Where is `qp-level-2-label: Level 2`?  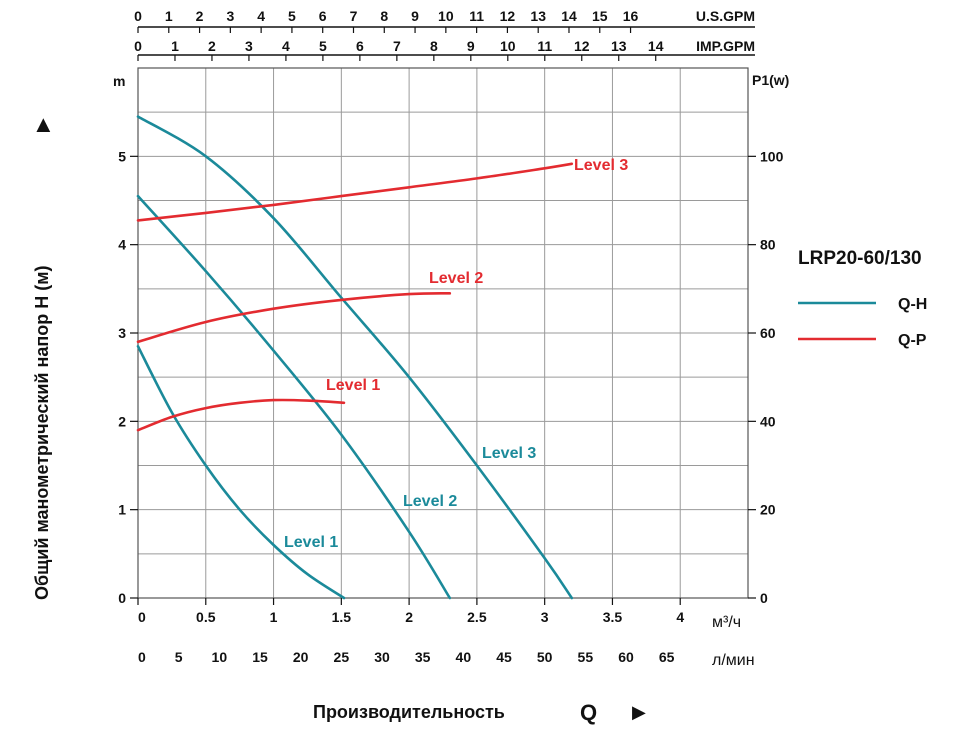
qp-level-2-label: Level 2 is located at coordinates (456, 278).